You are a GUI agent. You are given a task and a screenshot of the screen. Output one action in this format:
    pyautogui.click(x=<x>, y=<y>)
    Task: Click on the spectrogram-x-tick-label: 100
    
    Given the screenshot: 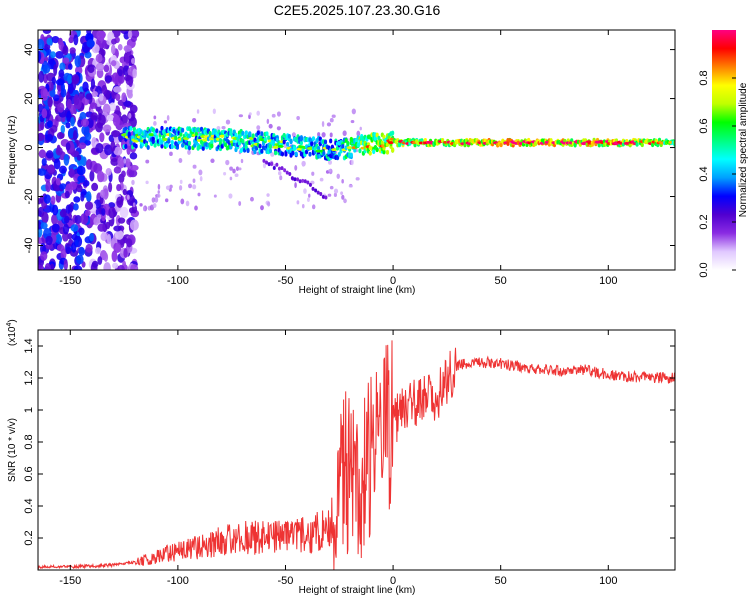 What is the action you would take?
    pyautogui.click(x=608, y=281)
    